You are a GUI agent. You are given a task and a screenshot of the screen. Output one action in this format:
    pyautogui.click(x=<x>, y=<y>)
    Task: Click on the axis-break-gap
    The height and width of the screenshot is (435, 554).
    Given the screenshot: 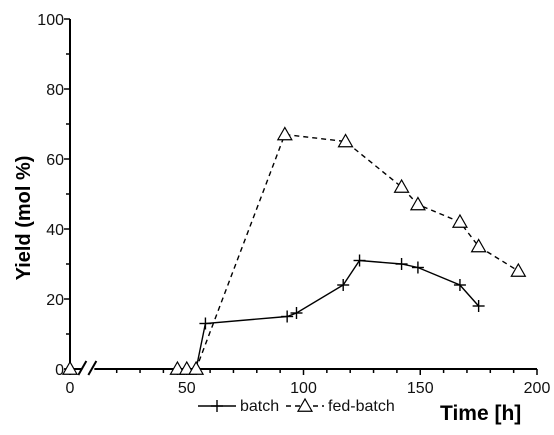 What is the action you would take?
    pyautogui.click(x=88, y=369)
    